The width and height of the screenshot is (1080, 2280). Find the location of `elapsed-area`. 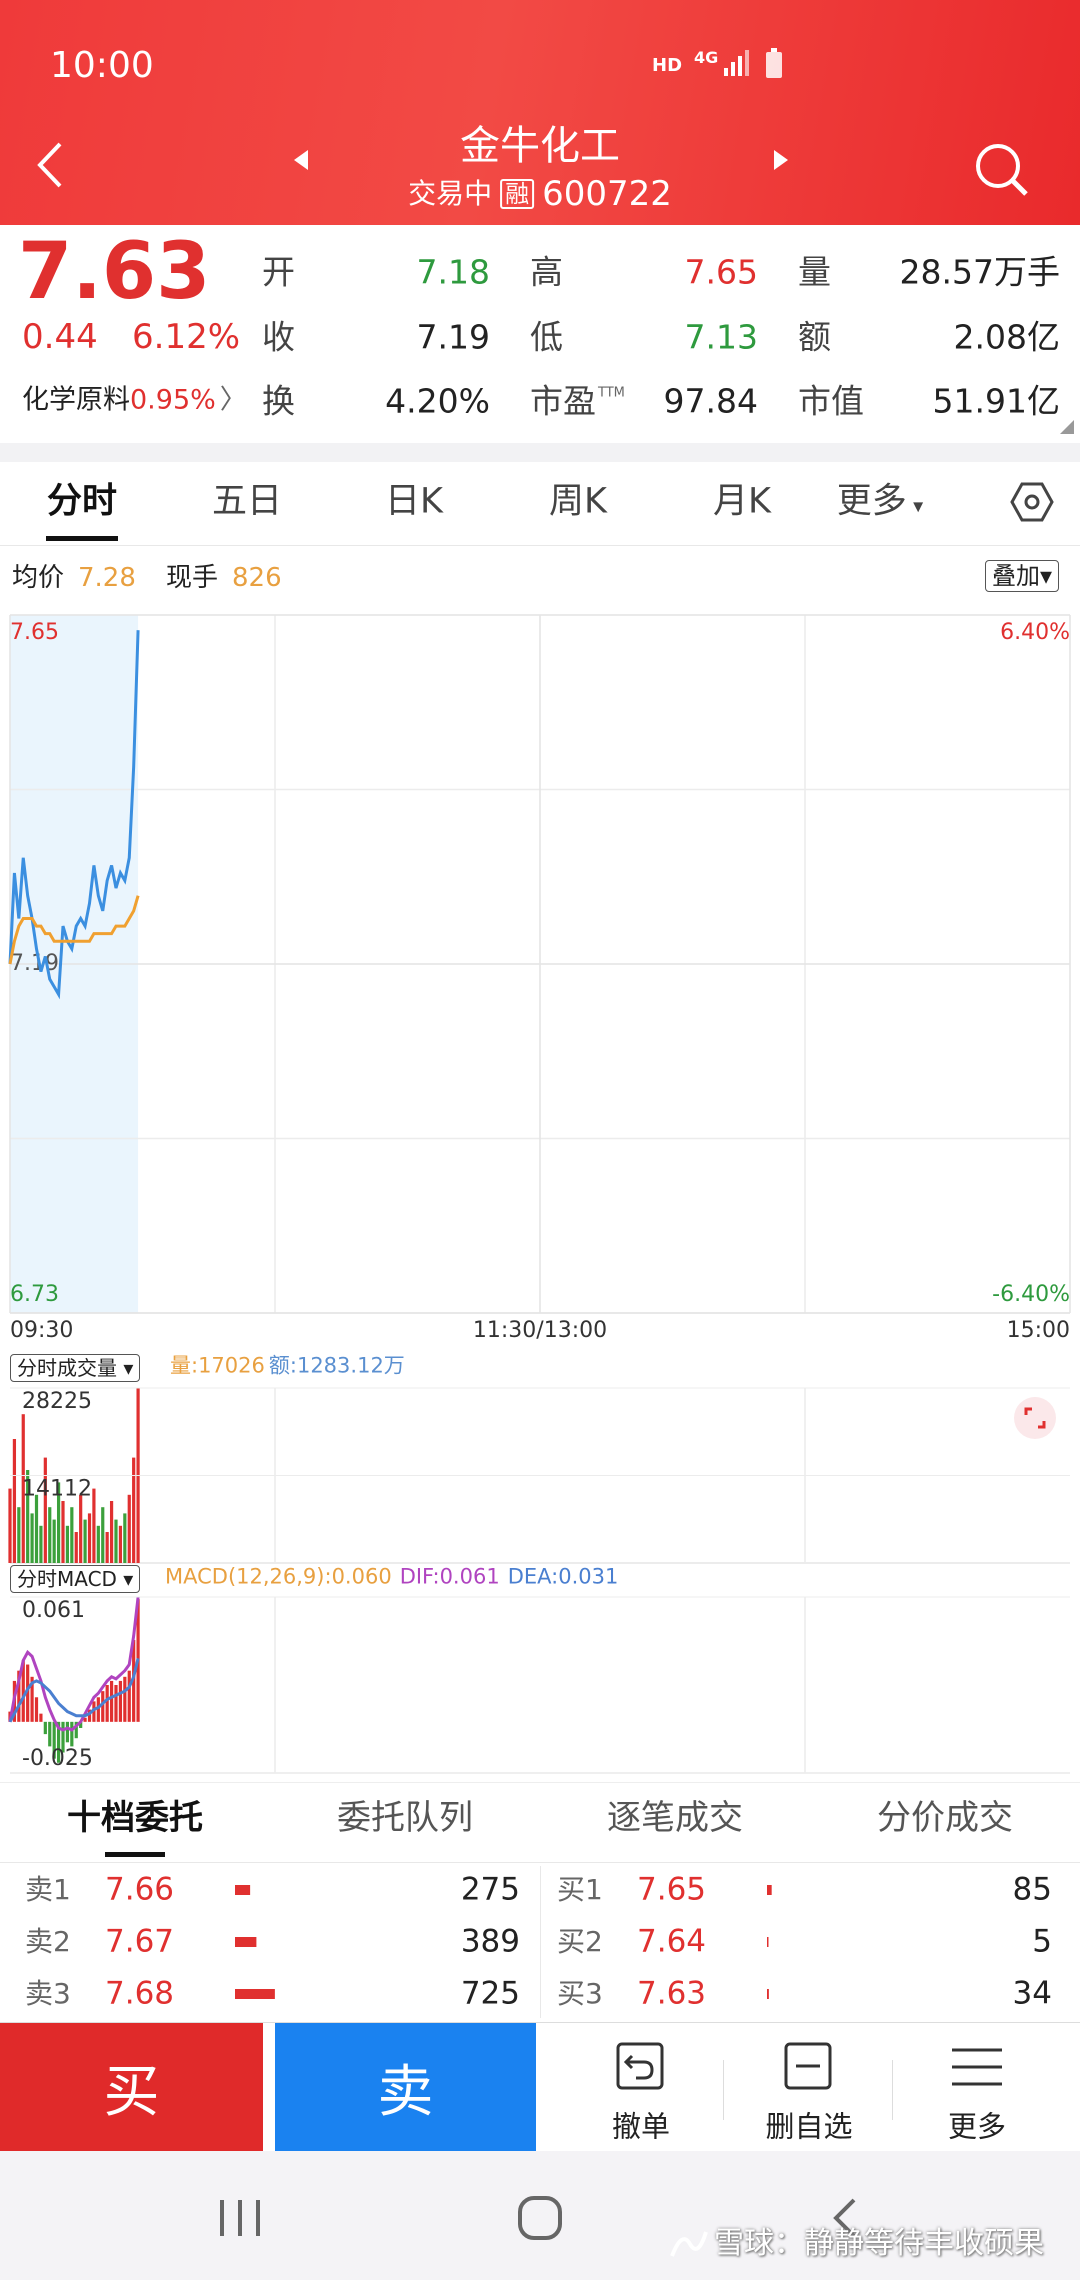

elapsed-area is located at coordinates (74, 964).